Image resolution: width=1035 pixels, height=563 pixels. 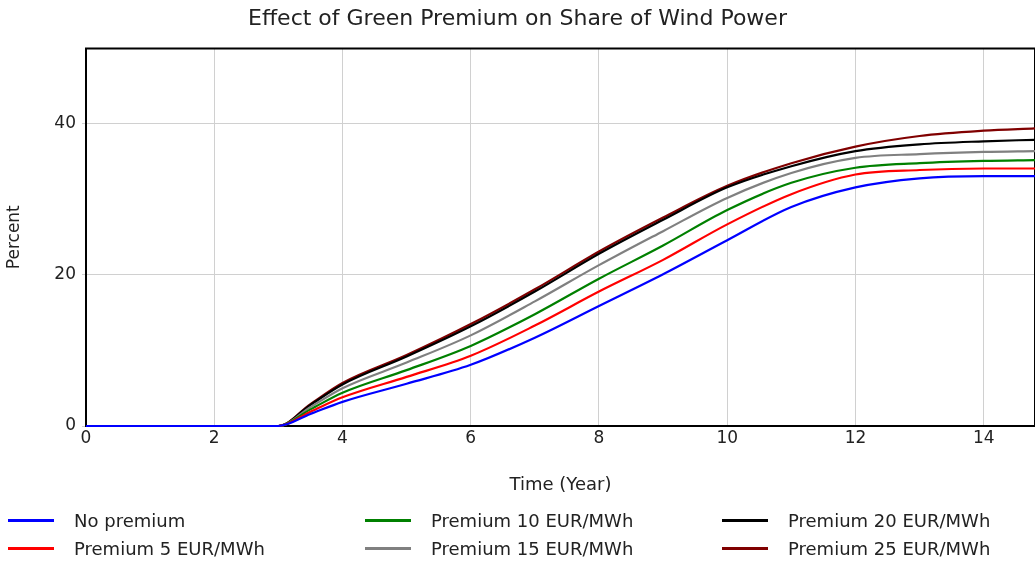 What do you see at coordinates (214, 436) in the screenshot?
I see `x-tick-label: 2` at bounding box center [214, 436].